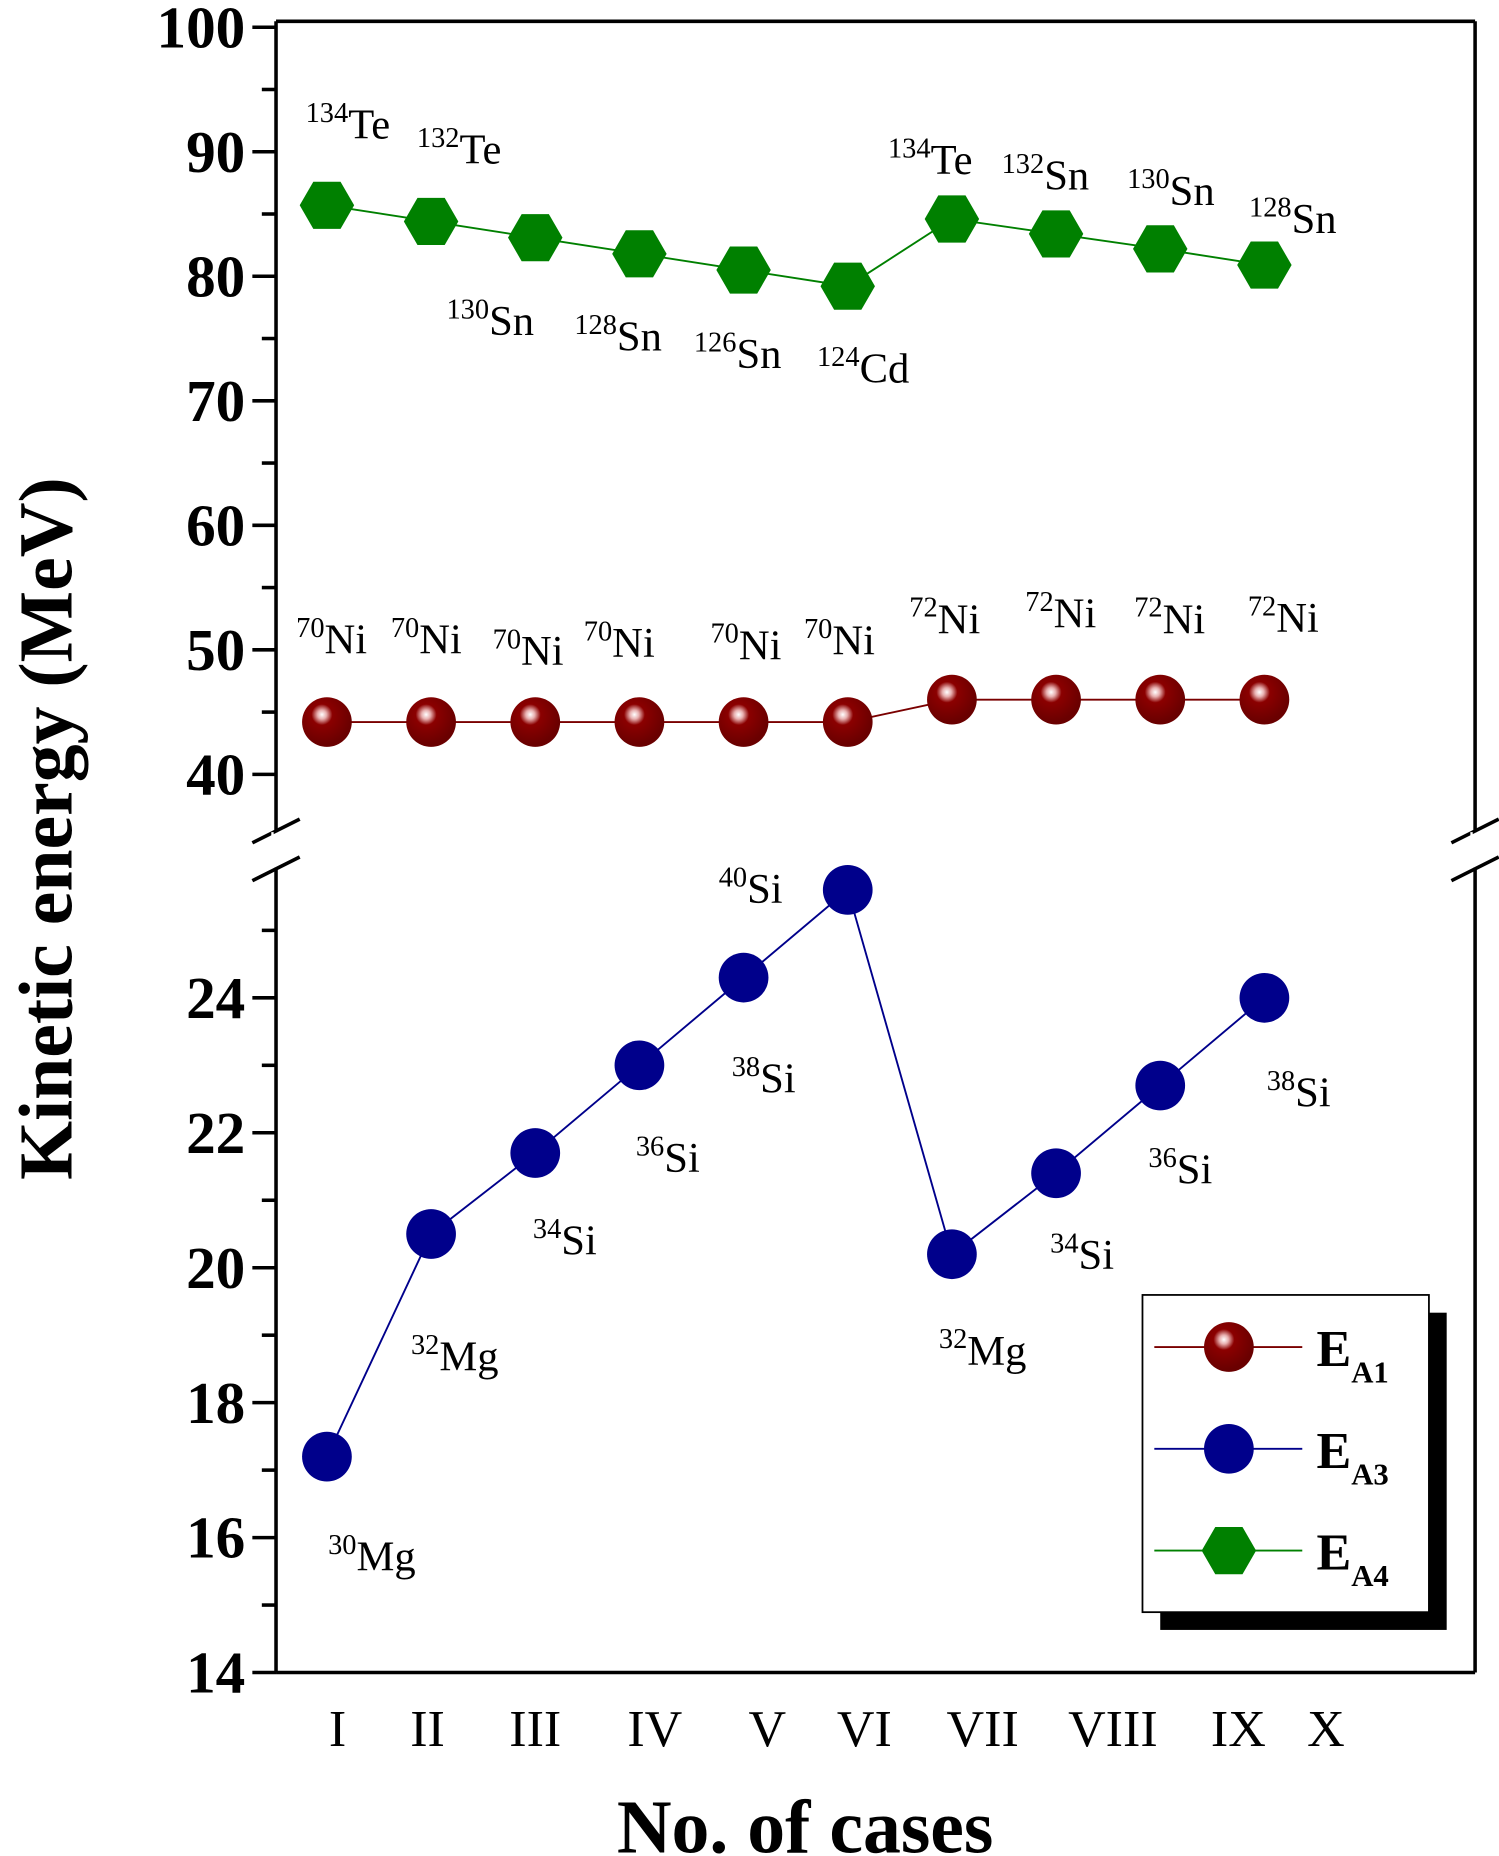 The height and width of the screenshot is (1856, 1499). Describe the element at coordinates (215, 650) in the screenshot. I see `y-tick-label: 50` at that location.